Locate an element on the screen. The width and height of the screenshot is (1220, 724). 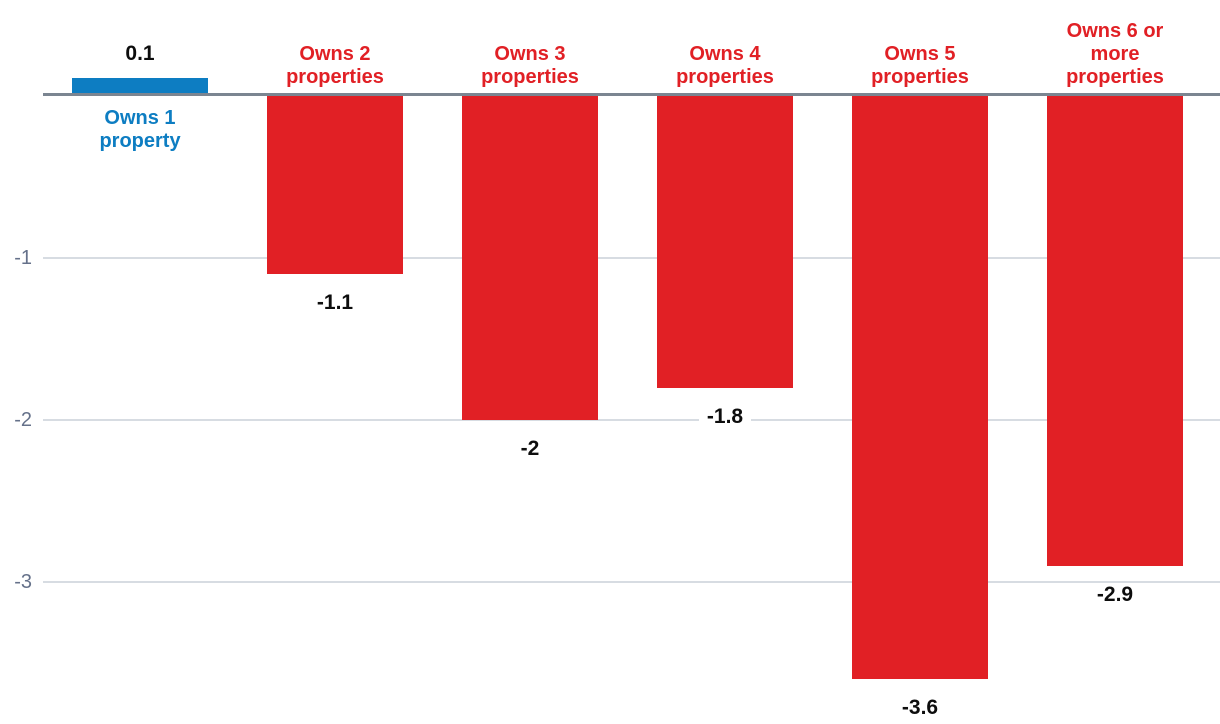
y-tick-label: -3 is located at coordinates (23, 582).